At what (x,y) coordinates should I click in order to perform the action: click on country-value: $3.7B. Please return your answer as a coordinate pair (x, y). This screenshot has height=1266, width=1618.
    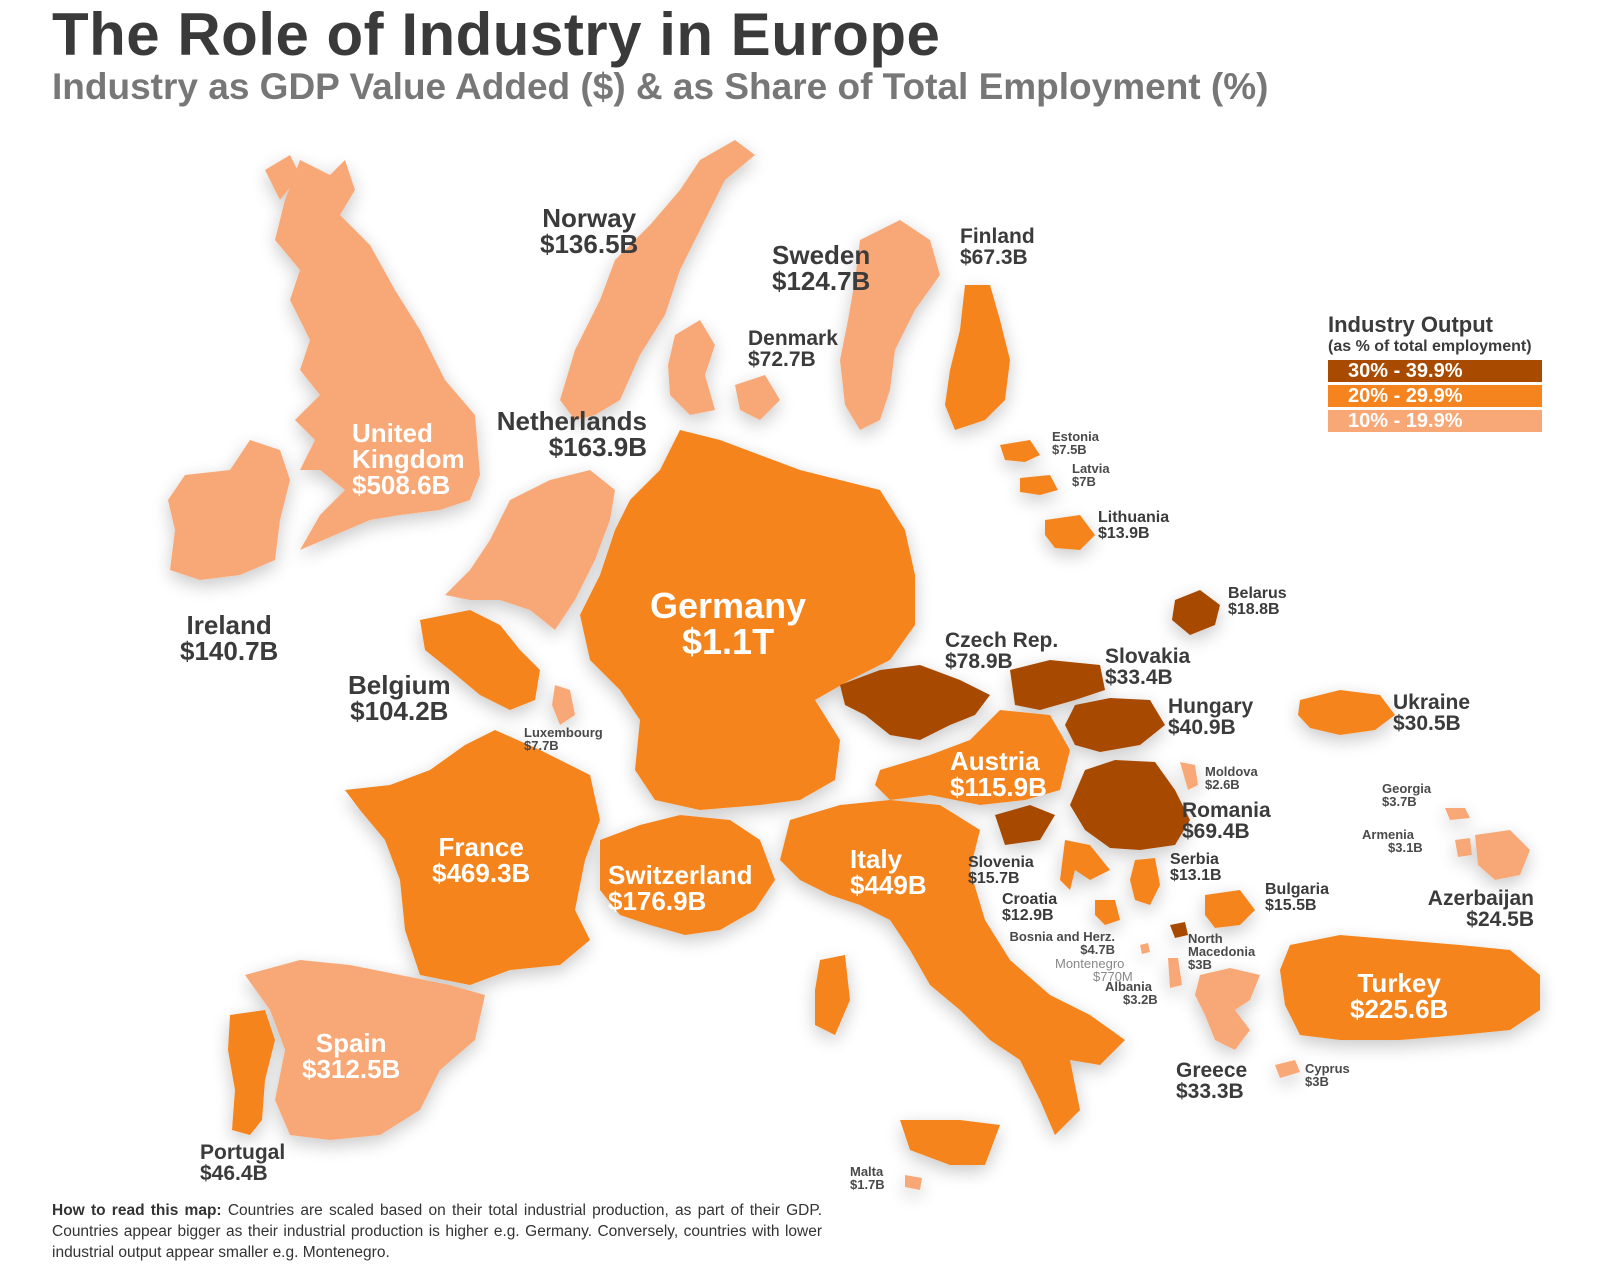
    Looking at the image, I should click on (1399, 801).